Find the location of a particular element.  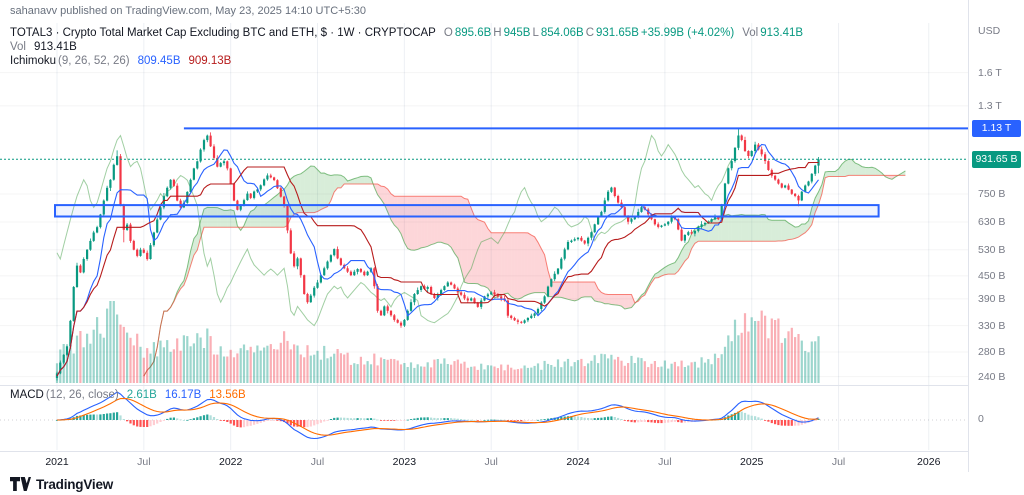

time-tick-label: 2021 is located at coordinates (57, 462).